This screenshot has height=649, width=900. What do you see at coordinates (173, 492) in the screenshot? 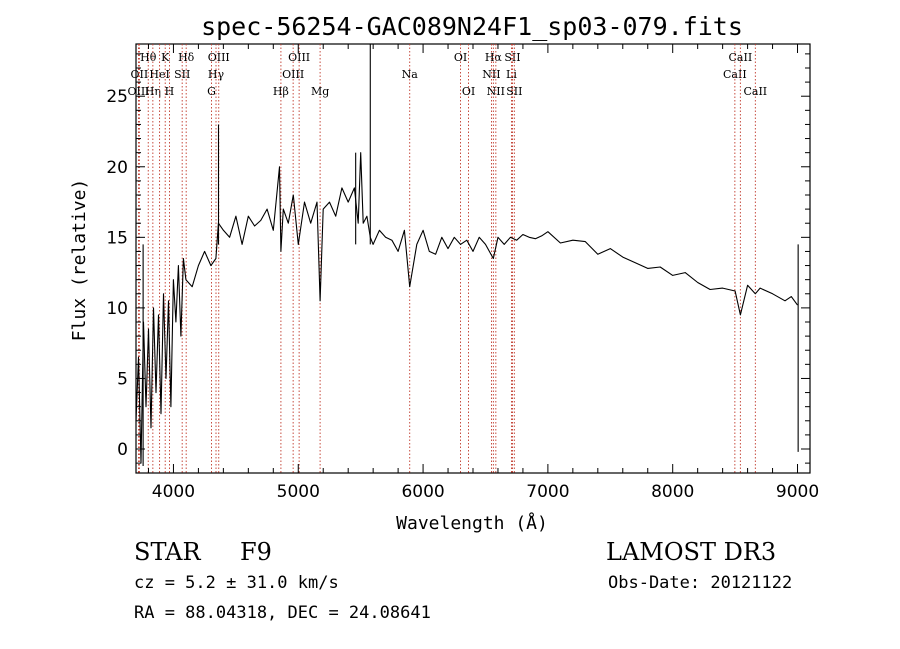
I see `x-tick-label: 4000` at bounding box center [173, 492].